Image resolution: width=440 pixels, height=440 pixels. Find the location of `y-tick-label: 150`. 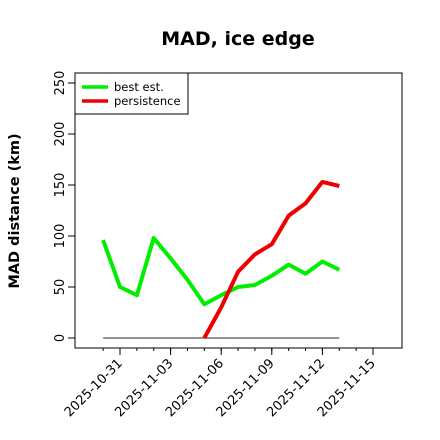

y-tick-label: 150 is located at coordinates (60, 185).